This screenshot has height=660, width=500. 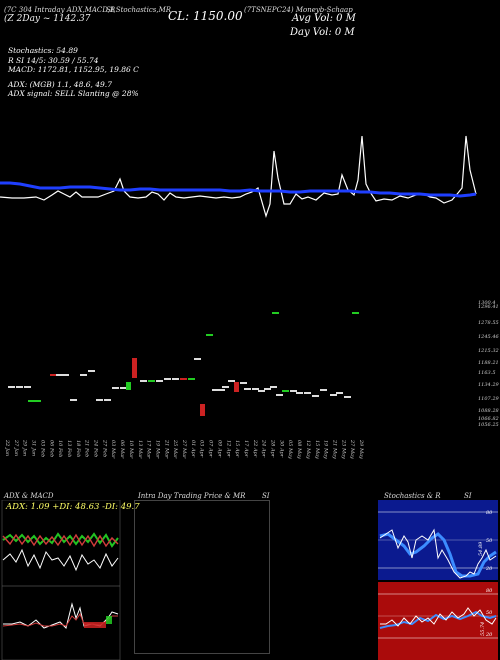 I want to click on rsi-white-line, so click(x=438, y=617).